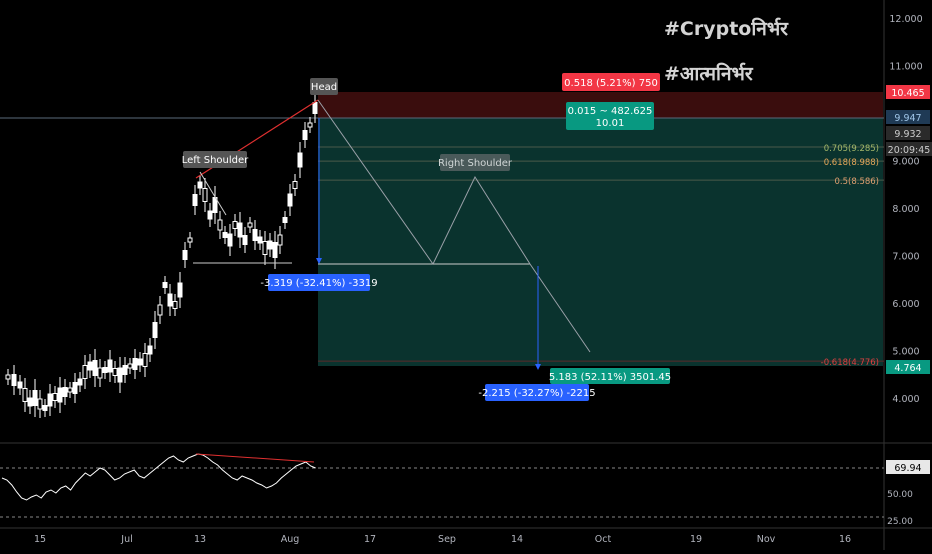 The image size is (932, 554). I want to click on entry-label: 0.015 ~ 482.625 10.01, so click(610, 116).